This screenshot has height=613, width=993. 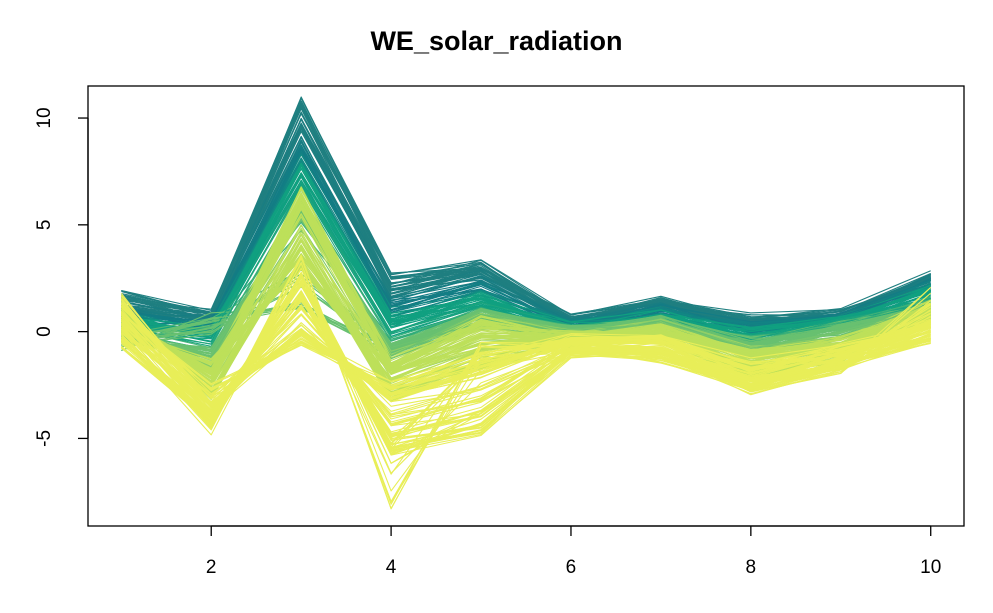 What do you see at coordinates (44, 331) in the screenshot?
I see `y-tick-label: 0` at bounding box center [44, 331].